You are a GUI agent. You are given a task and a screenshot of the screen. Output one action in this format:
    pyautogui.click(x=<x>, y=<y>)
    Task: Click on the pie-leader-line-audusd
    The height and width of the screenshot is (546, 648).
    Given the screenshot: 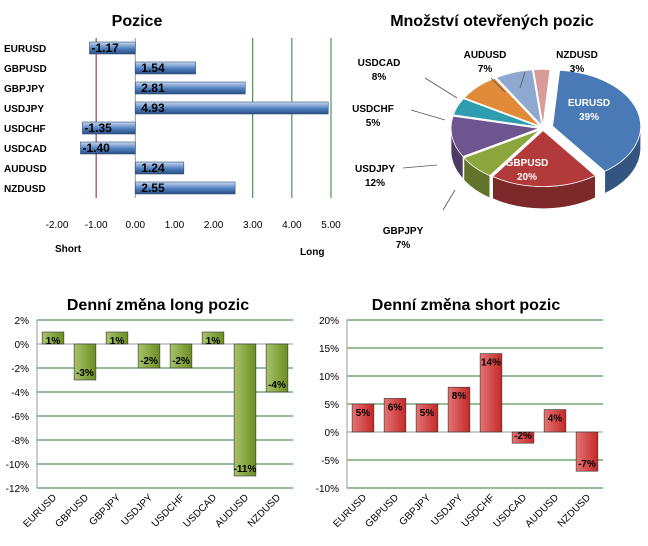 What is the action you would take?
    pyautogui.click(x=498, y=85)
    